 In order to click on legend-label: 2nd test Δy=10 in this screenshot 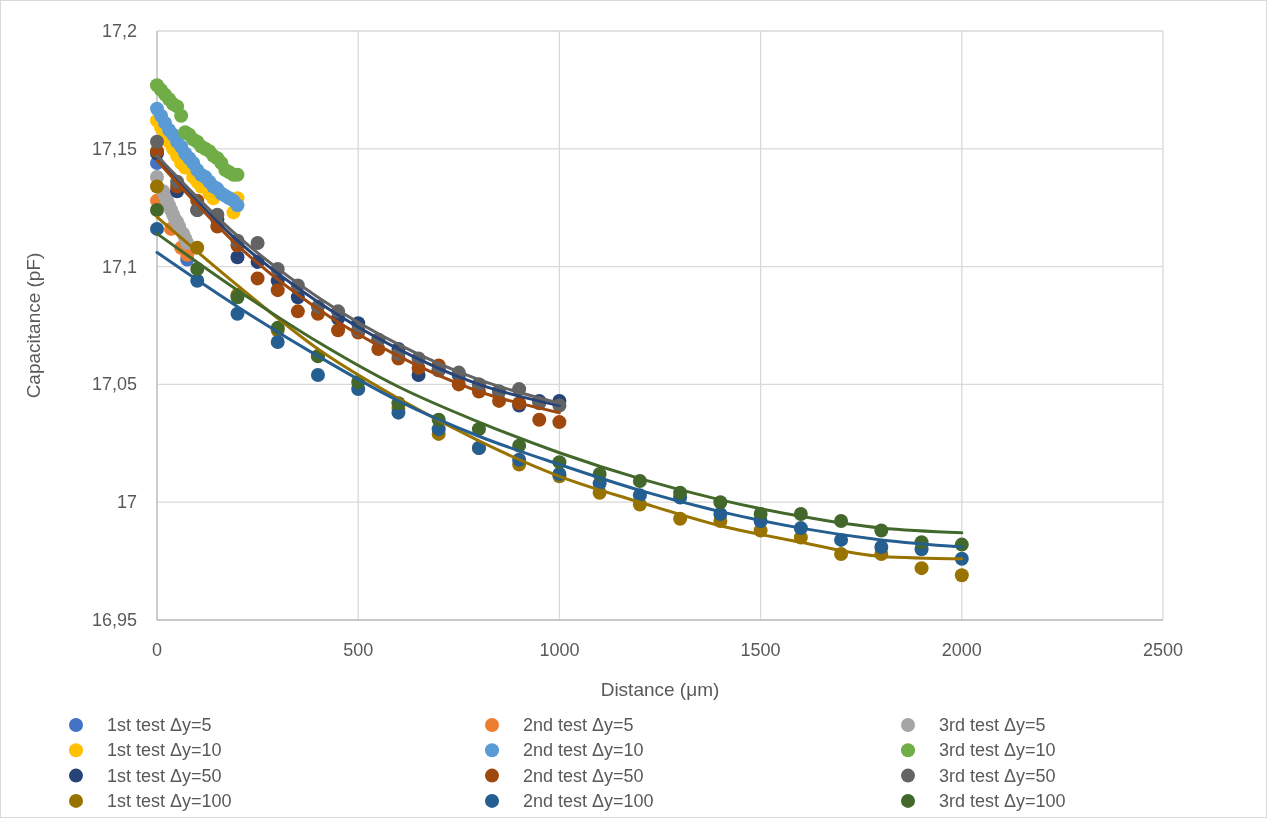, I will do `click(583, 750)`.